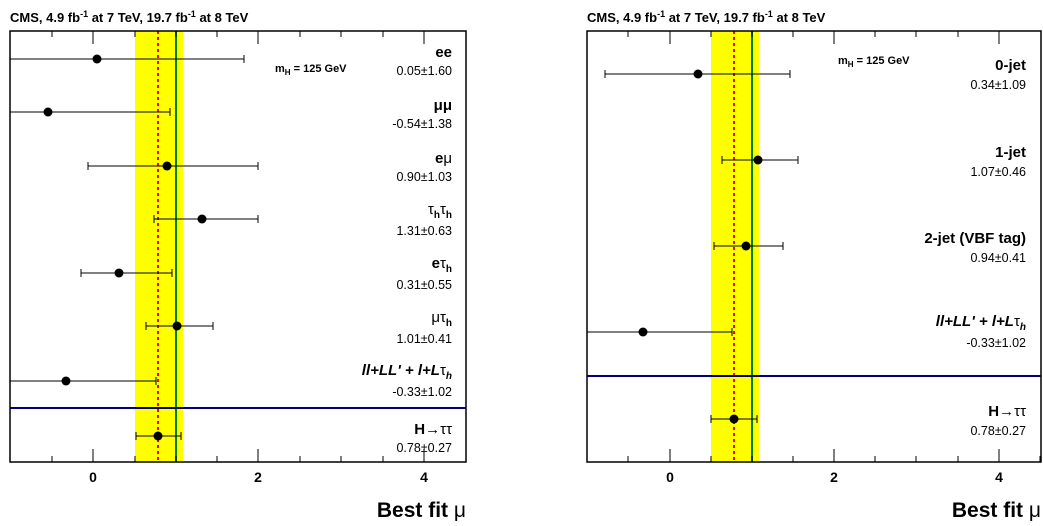  I want to click on left-tick-label: 2, so click(258, 477).